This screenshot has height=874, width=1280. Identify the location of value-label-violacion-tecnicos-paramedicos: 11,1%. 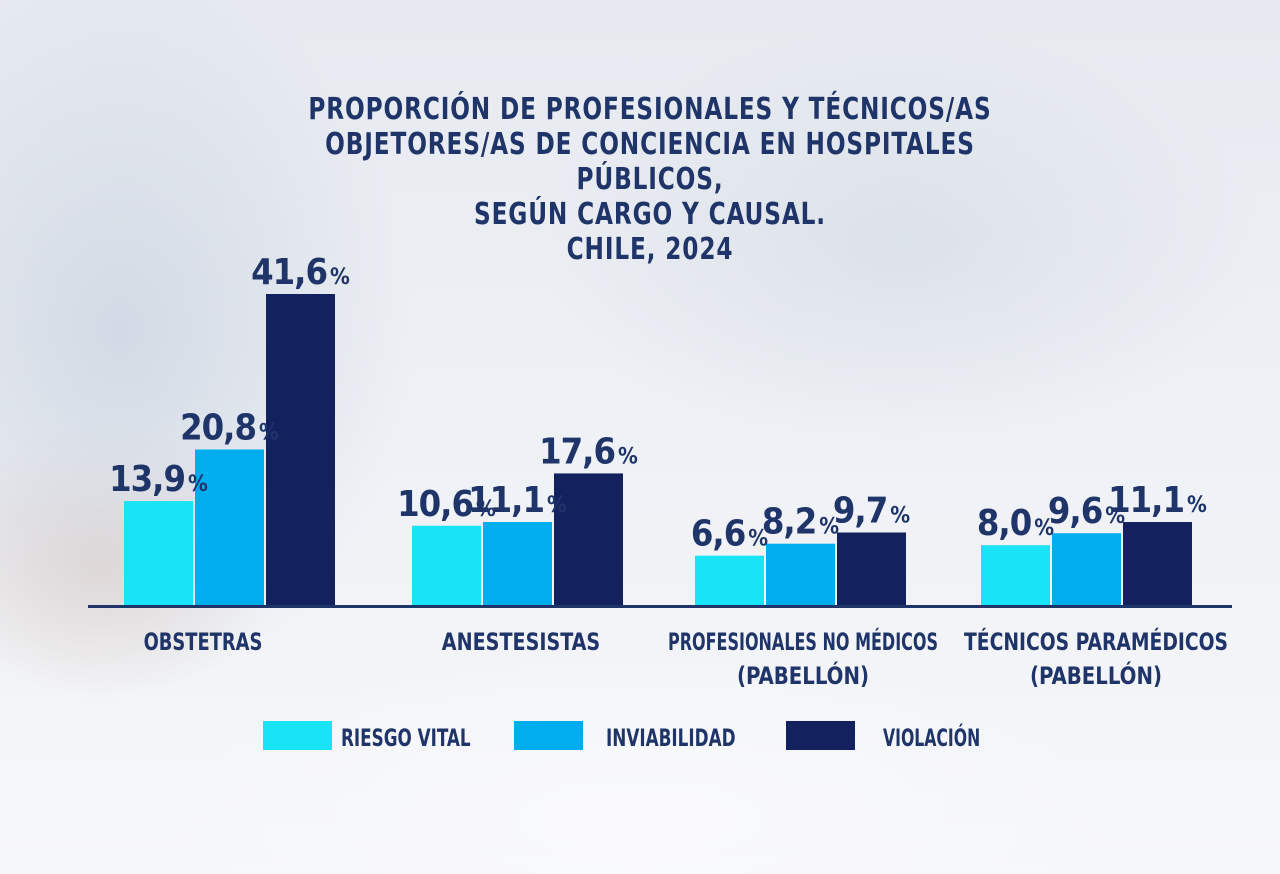
(1157, 500).